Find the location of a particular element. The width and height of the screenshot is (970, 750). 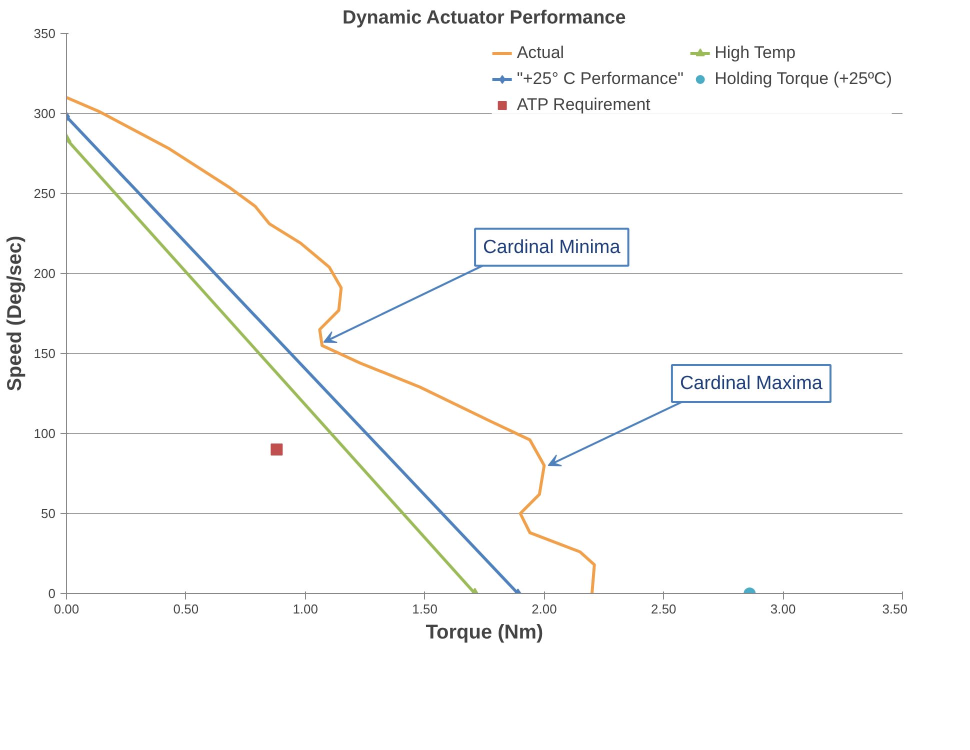

y-tick-label: 250 is located at coordinates (45, 193).